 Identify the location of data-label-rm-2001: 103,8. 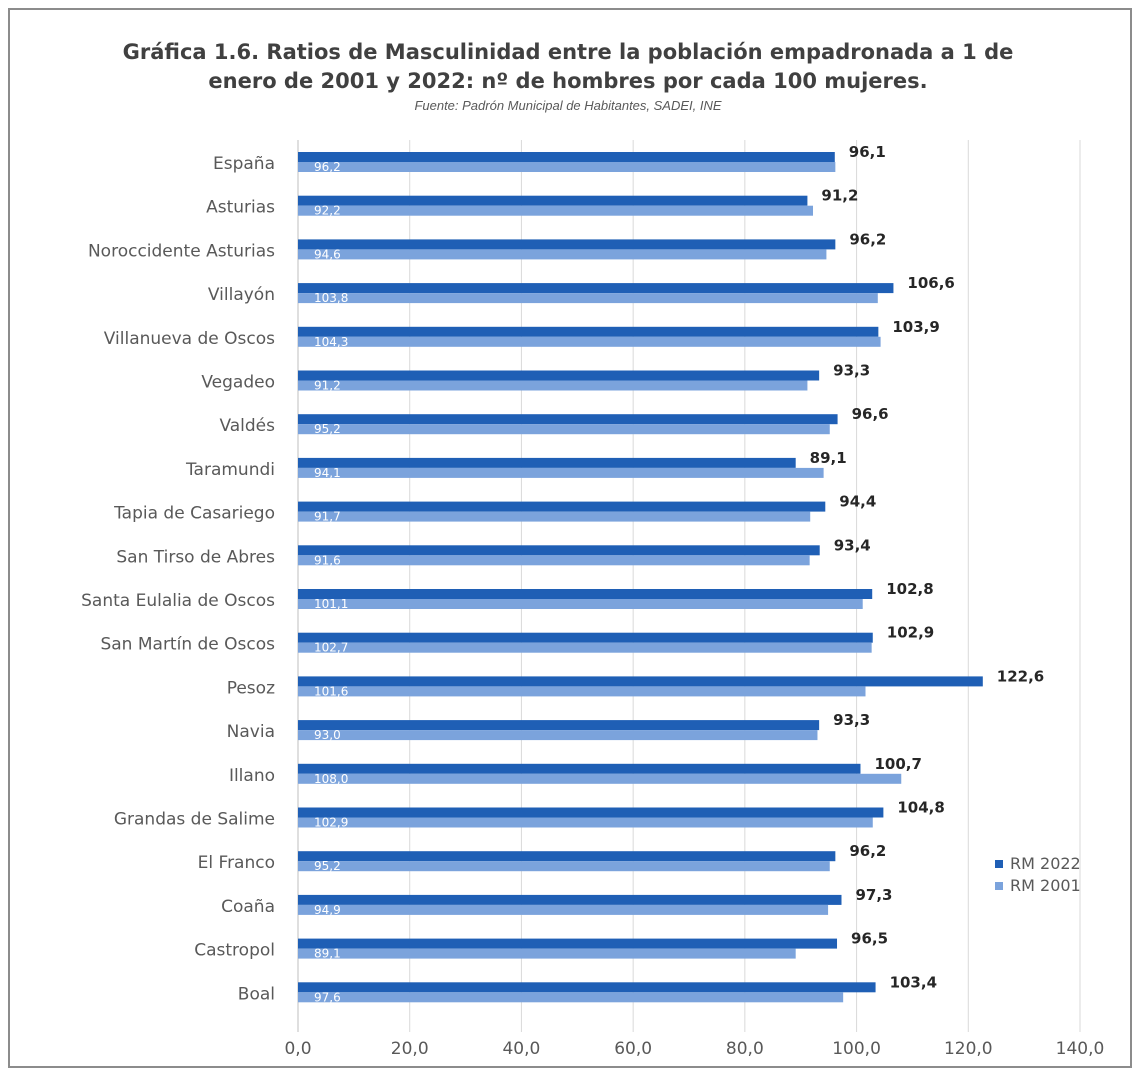
(331, 298).